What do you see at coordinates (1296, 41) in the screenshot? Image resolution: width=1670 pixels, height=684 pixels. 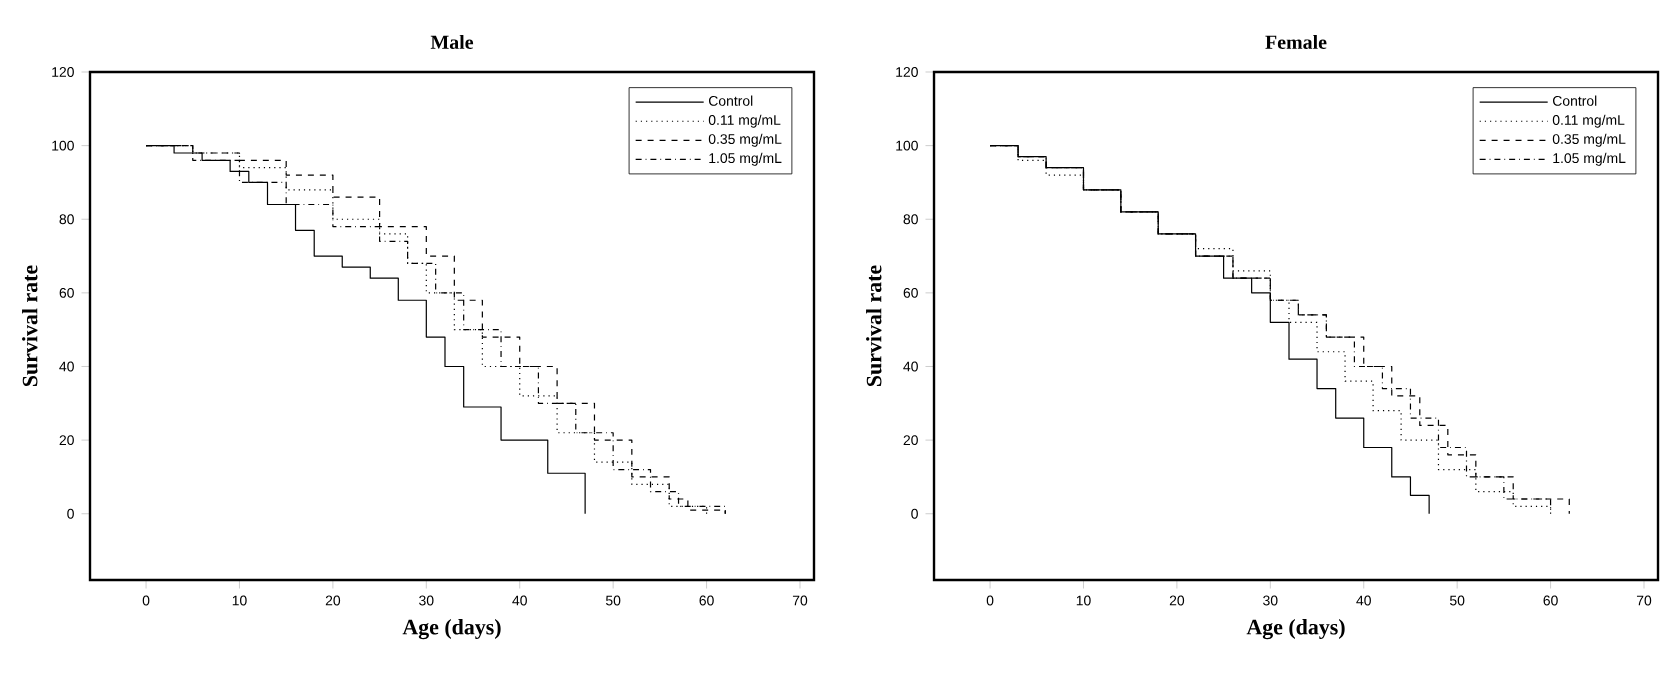 I see `chart-title: Female` at bounding box center [1296, 41].